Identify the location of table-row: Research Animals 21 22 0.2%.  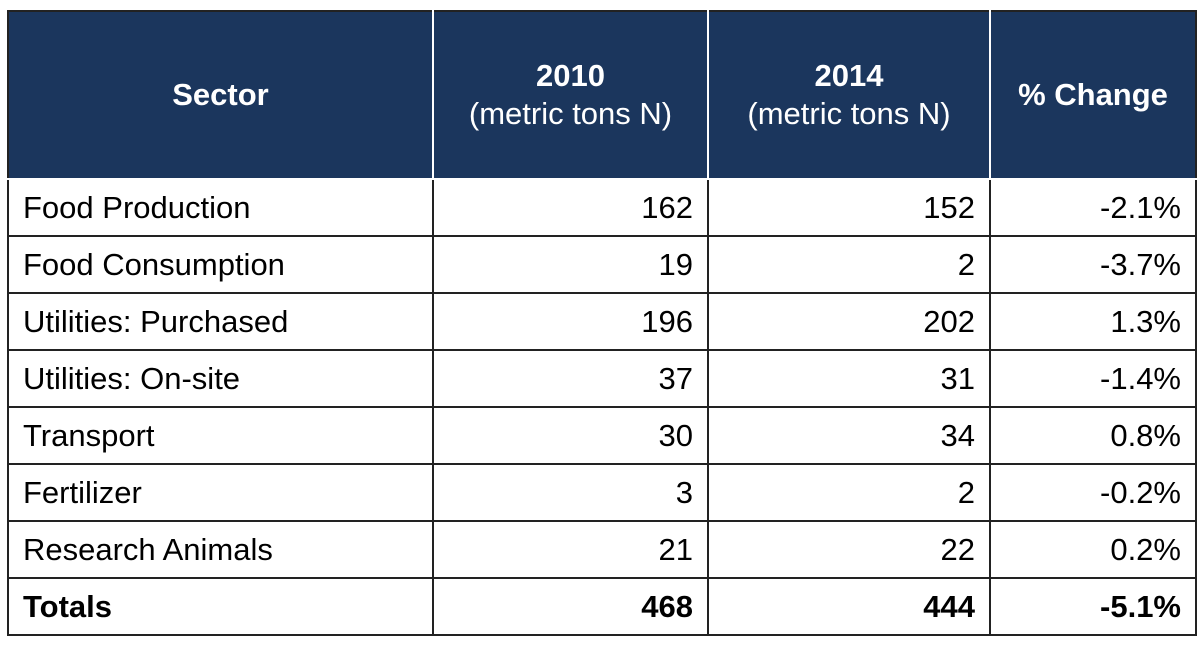
(602, 549).